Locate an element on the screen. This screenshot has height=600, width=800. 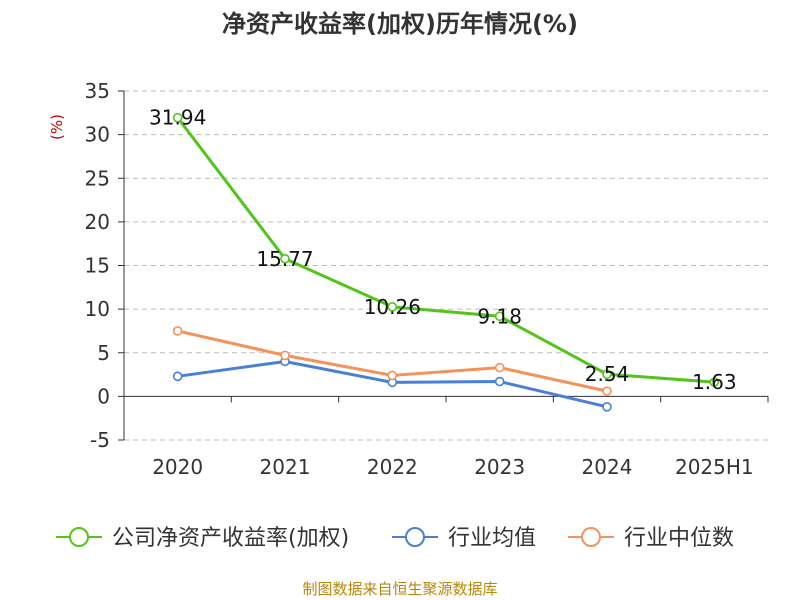
y-tick-label: 20 is located at coordinates (97, 222).